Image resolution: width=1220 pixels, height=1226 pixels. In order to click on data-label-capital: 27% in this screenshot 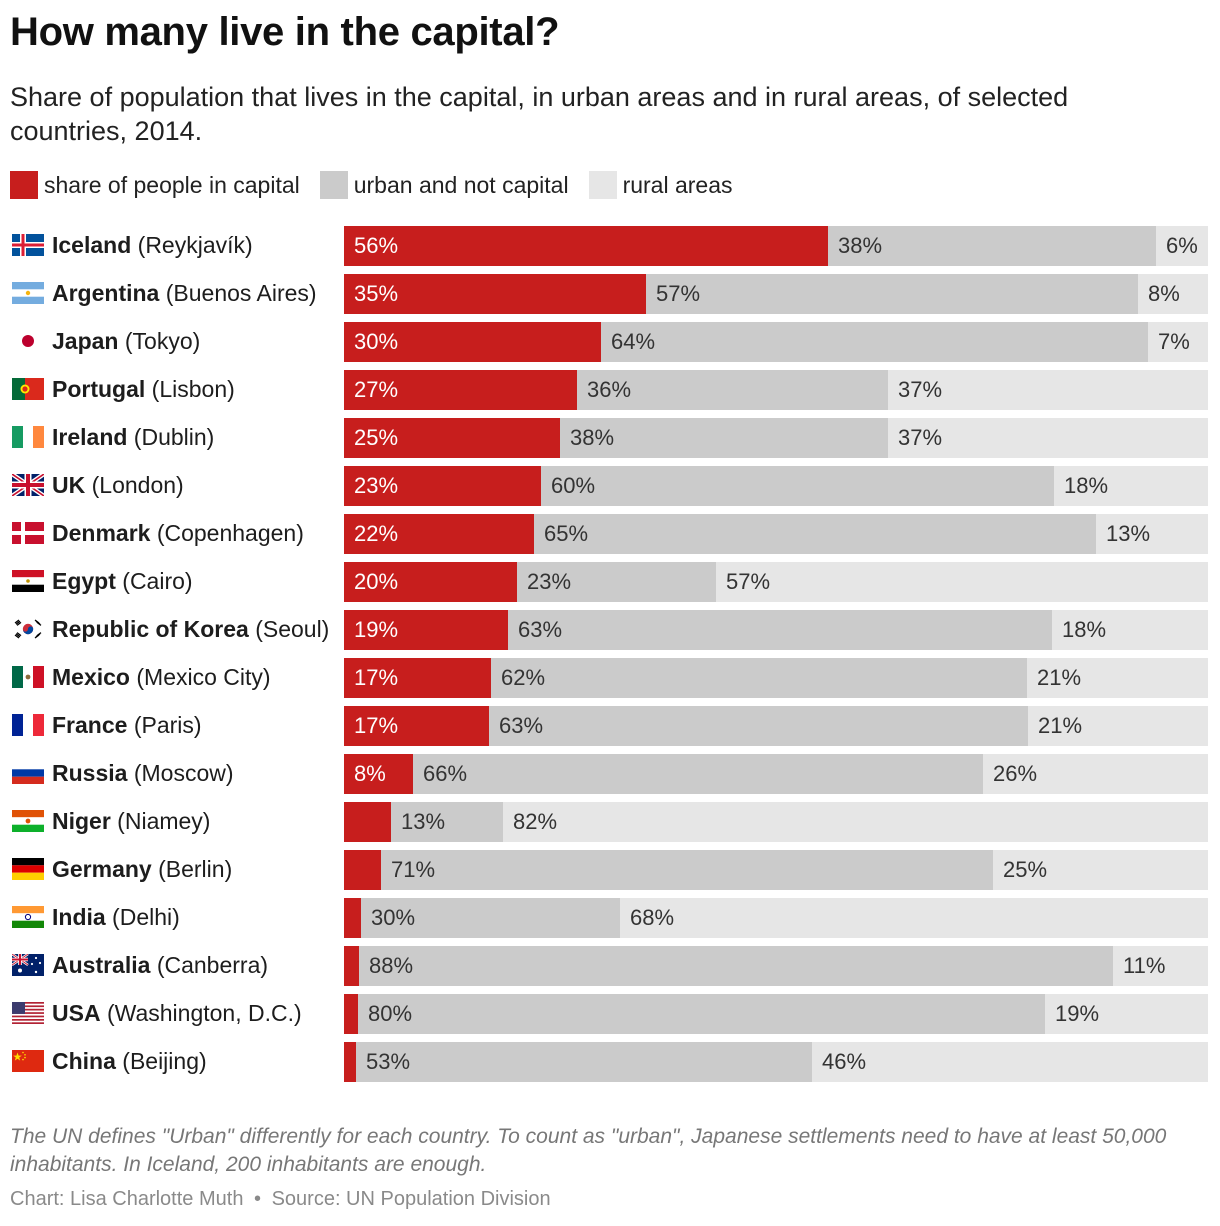, I will do `click(376, 389)`.